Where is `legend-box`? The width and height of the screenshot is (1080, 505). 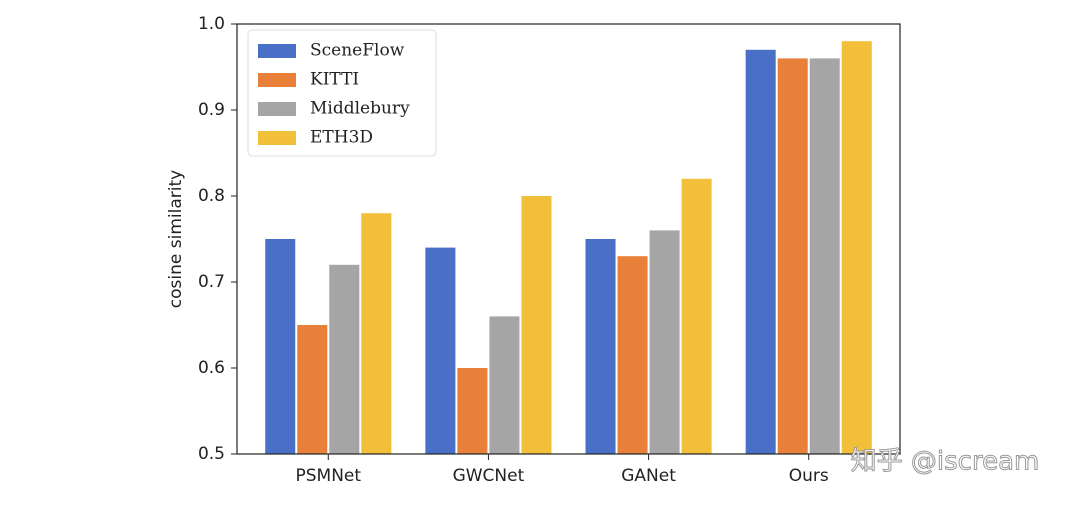 legend-box is located at coordinates (342, 93).